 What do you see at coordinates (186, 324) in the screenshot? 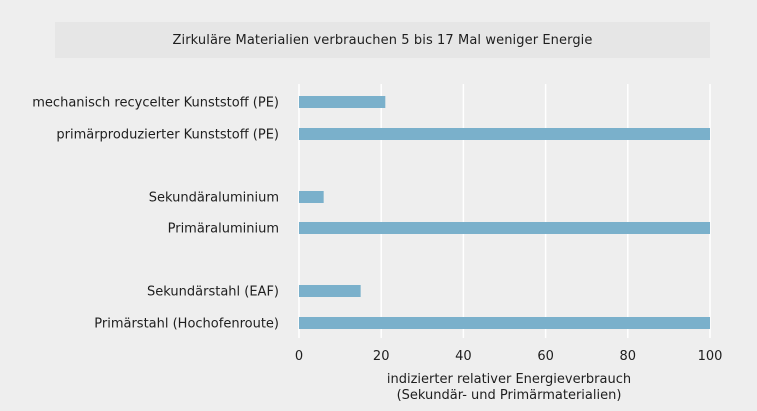
I see `category-label: Primärstahl (Hochofenroute)` at bounding box center [186, 324].